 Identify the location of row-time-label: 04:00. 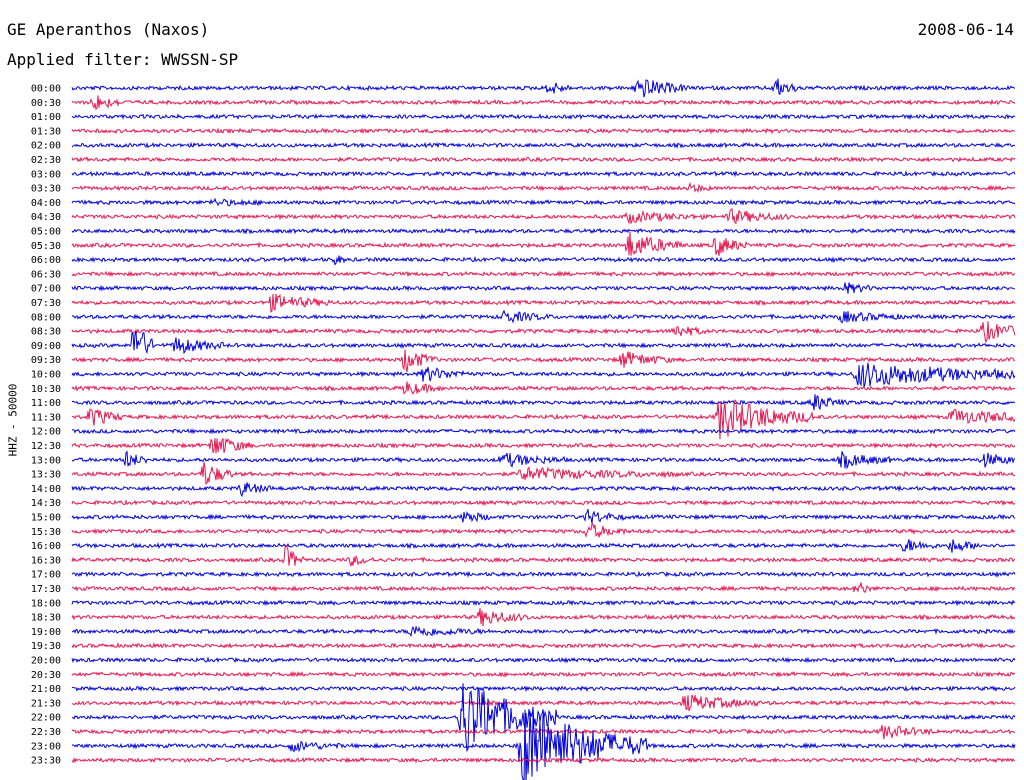
(46, 203).